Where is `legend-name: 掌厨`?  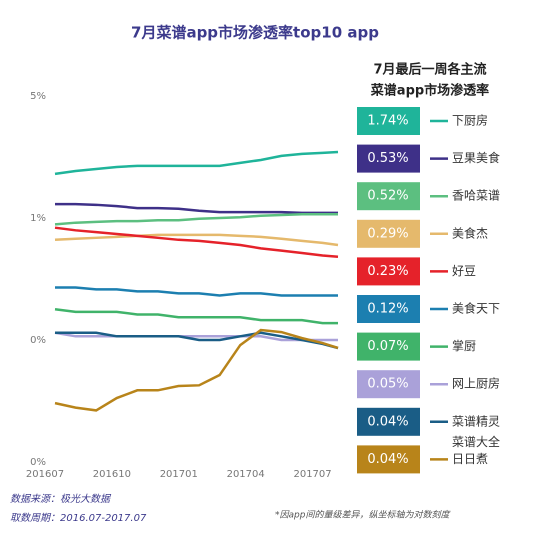
legend-name: 掌厨 is located at coordinates (464, 346).